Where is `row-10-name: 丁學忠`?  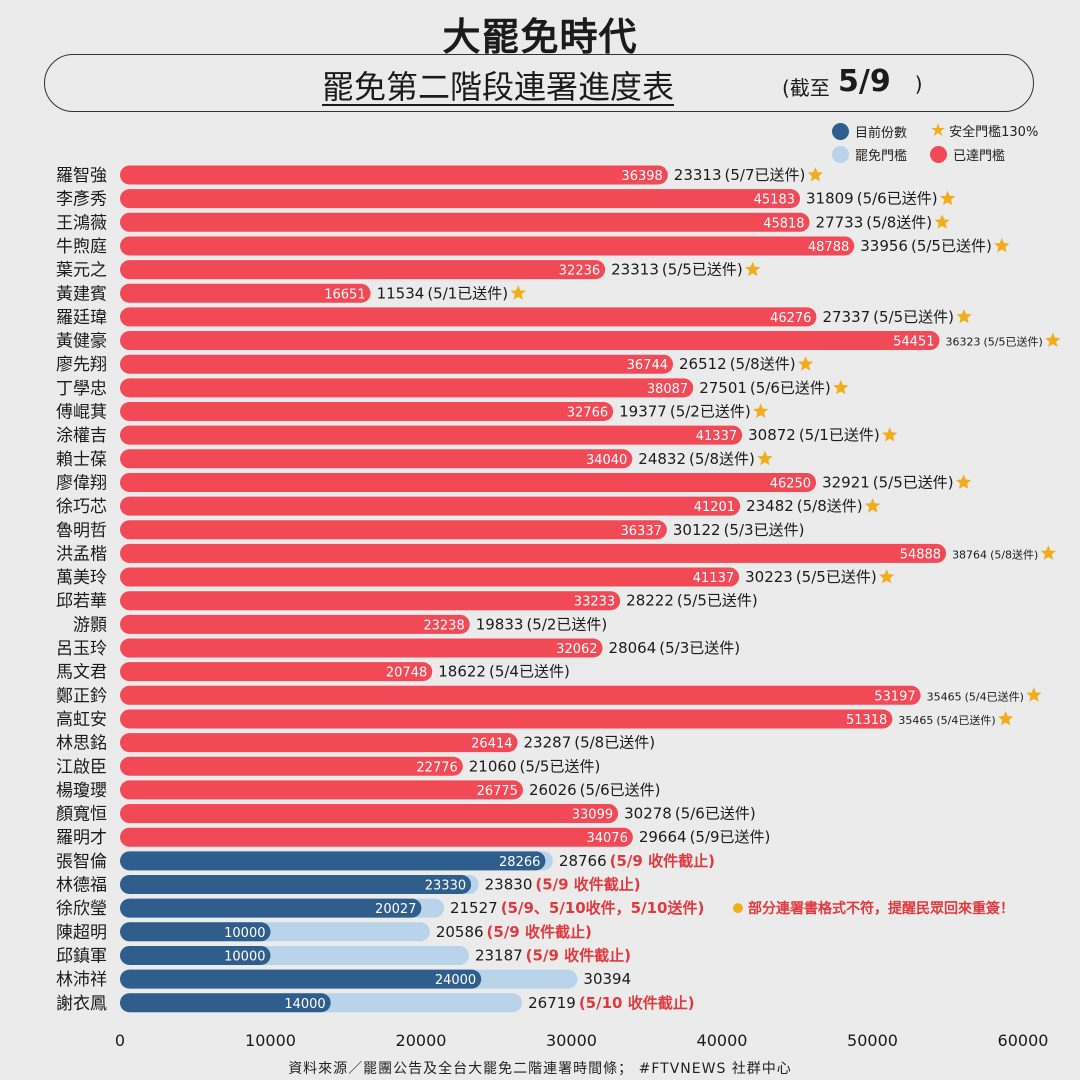 row-10-name: 丁學忠 is located at coordinates (81, 389).